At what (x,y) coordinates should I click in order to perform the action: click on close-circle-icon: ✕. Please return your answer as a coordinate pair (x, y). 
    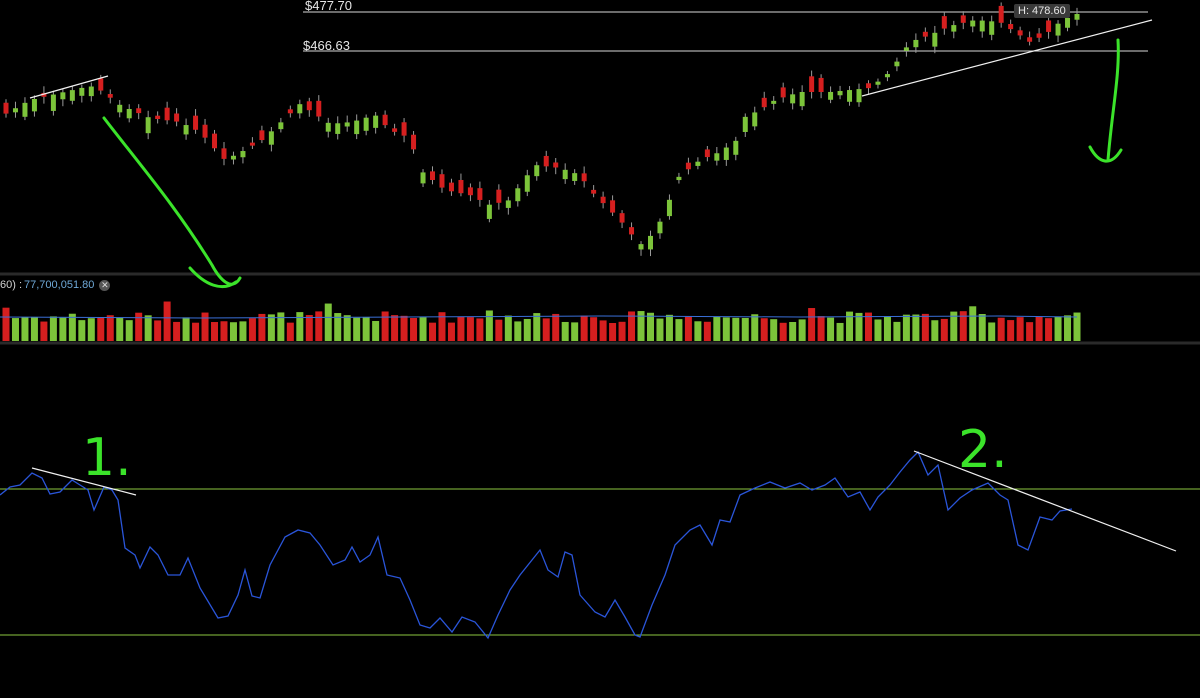
    Looking at the image, I should click on (105, 285).